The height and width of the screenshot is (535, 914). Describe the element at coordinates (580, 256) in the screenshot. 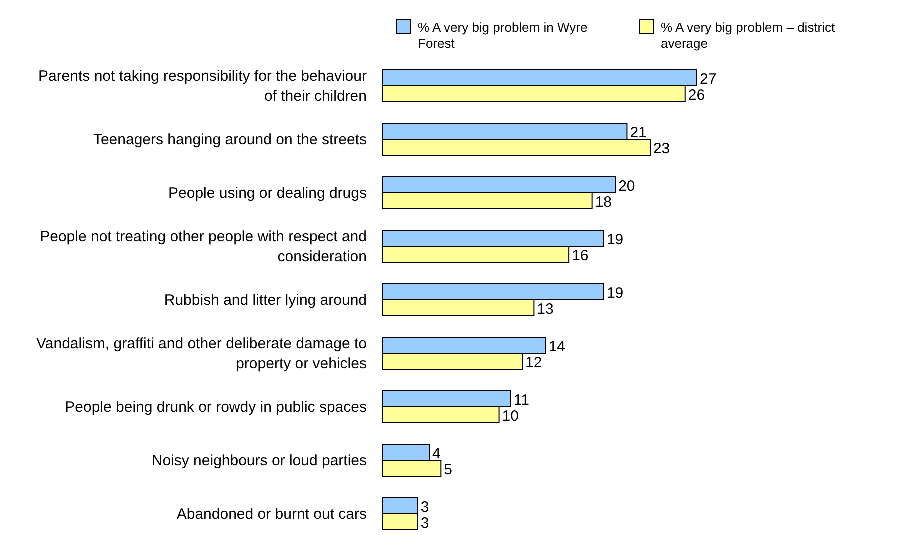

I see `data-label: 16` at that location.